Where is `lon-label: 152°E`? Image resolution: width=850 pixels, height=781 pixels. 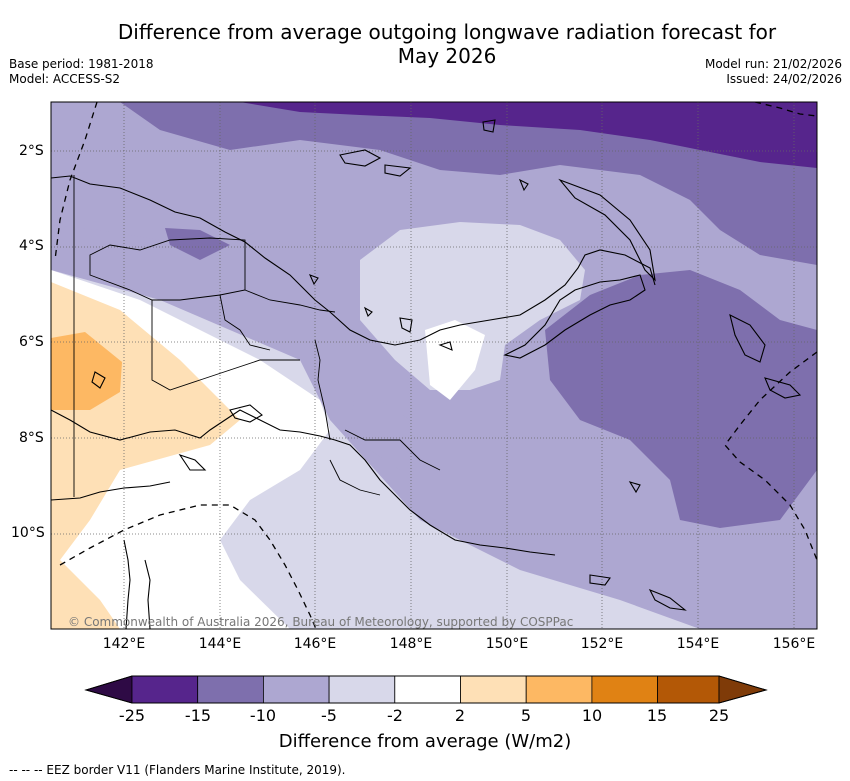 lon-label: 152°E is located at coordinates (602, 644).